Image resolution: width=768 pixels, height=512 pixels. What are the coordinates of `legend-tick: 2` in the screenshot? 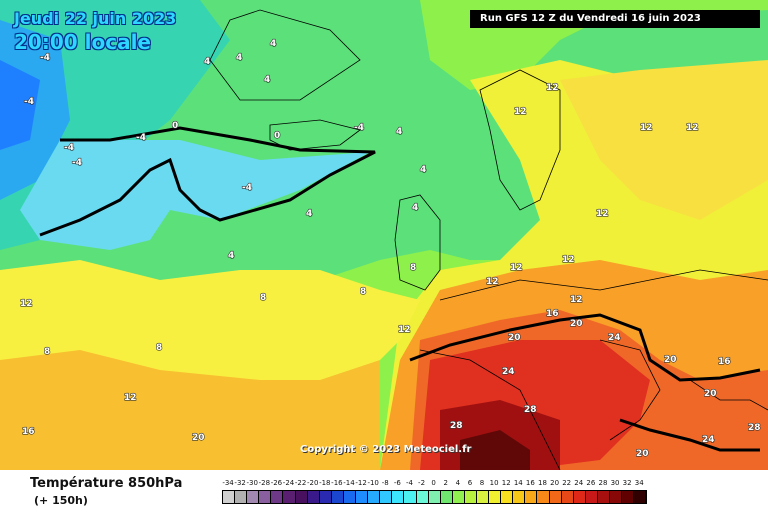 It's located at (445, 483).